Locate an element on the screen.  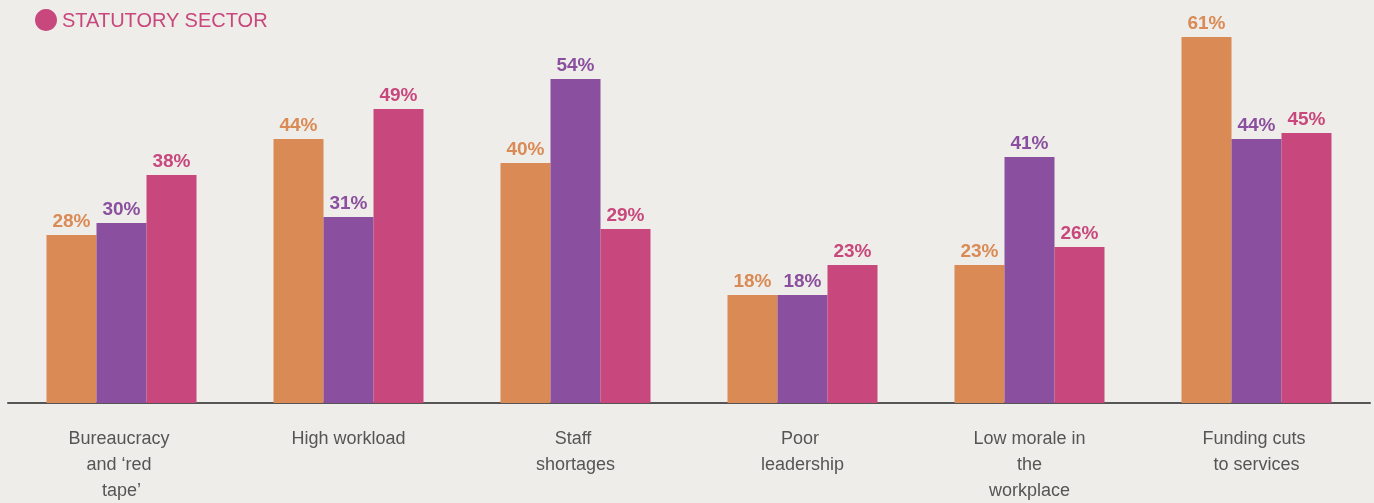
data-label: 26% is located at coordinates (1079, 232).